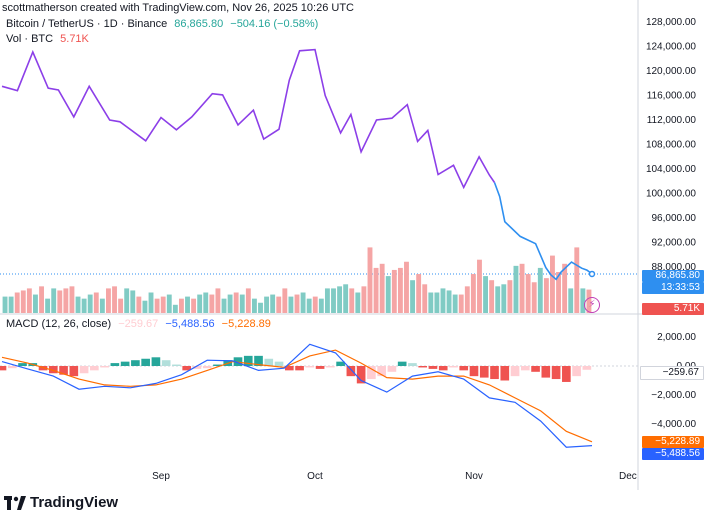 The height and width of the screenshot is (516, 704). Describe the element at coordinates (59, 324) in the screenshot. I see `macd-label: MACD (12, 26, close)` at that location.